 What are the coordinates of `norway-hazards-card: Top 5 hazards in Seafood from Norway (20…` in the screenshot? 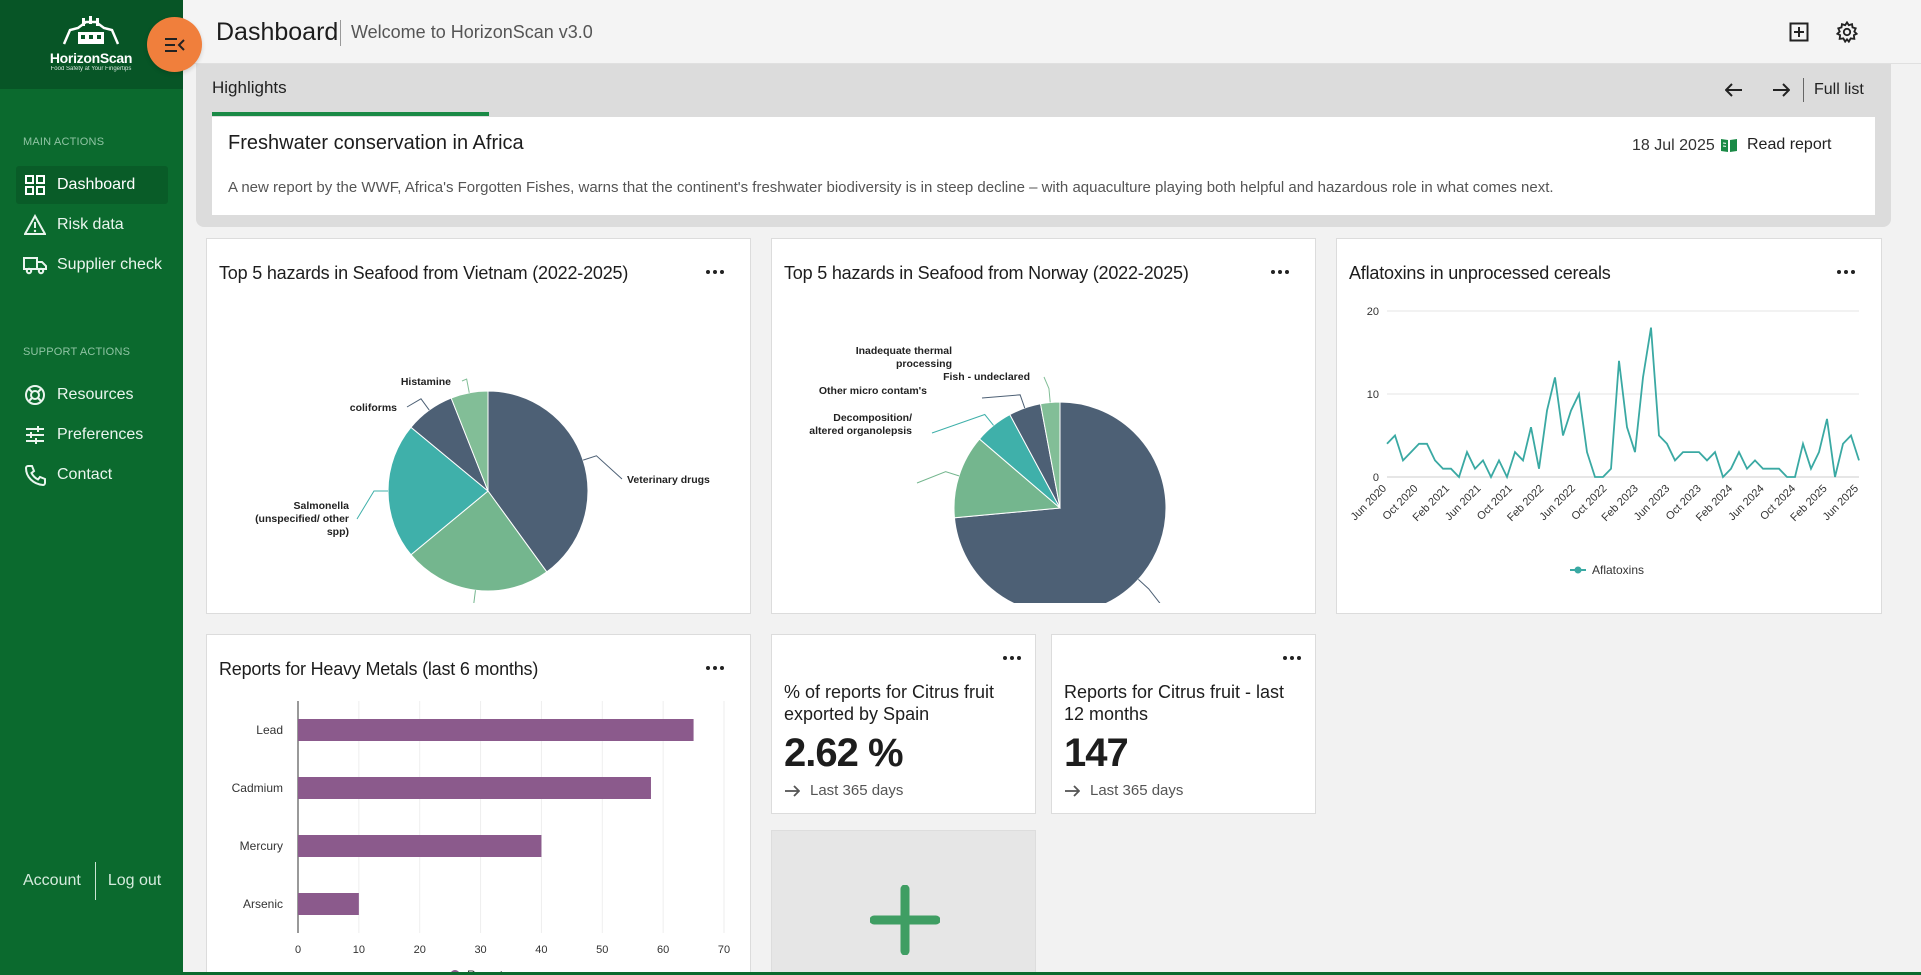 It's located at (1043, 426).